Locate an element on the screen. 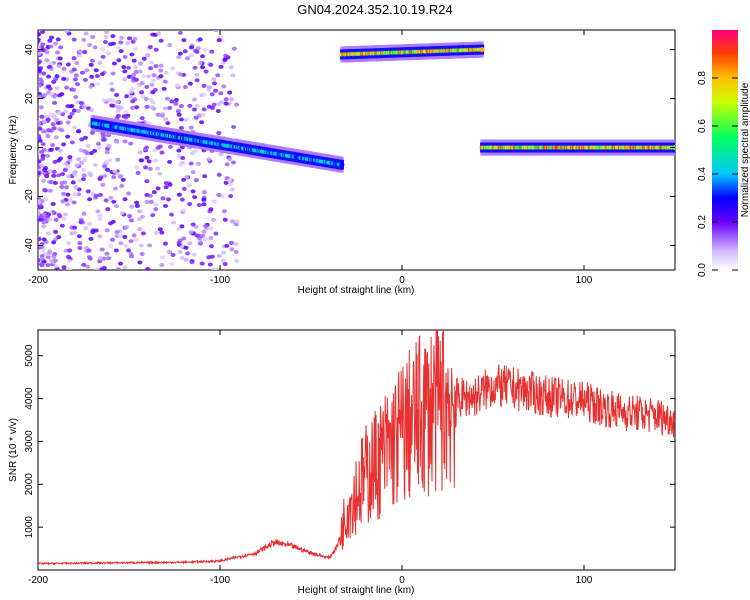 Image resolution: width=750 pixels, height=600 pixels. heatmap-y-tick-label: 20 is located at coordinates (29, 99).